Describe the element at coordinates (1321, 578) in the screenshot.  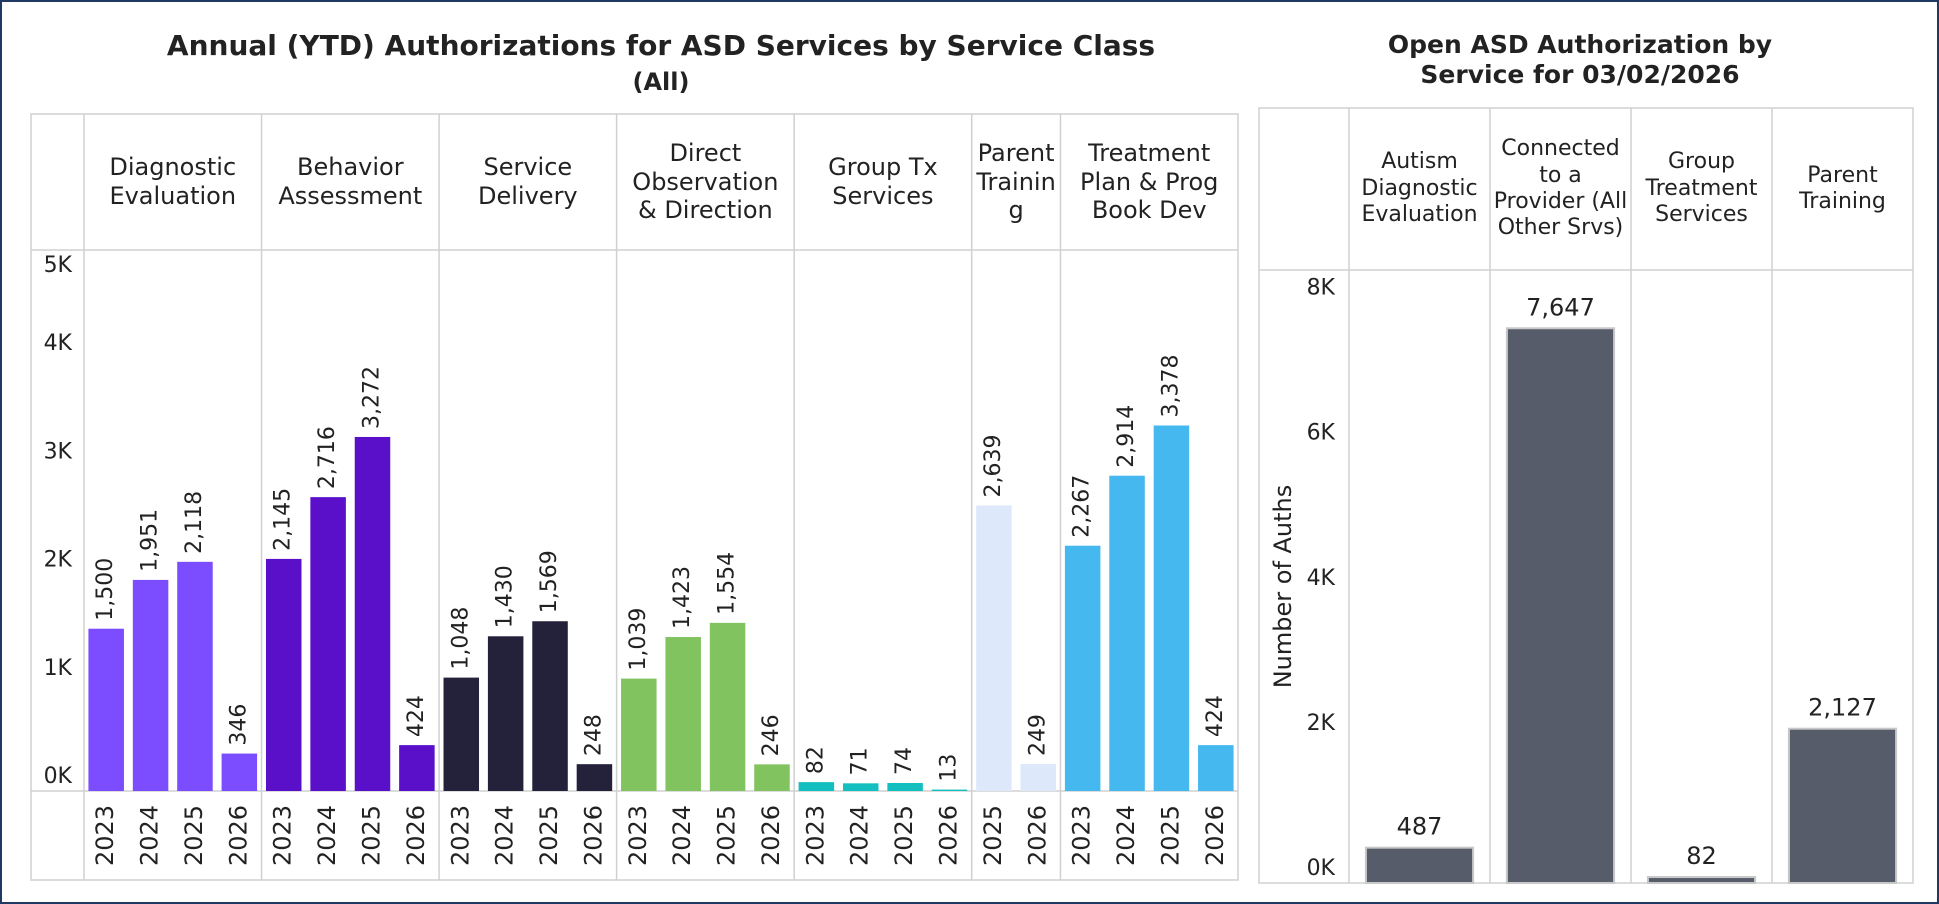
I see `y-tick-label: 4K` at that location.